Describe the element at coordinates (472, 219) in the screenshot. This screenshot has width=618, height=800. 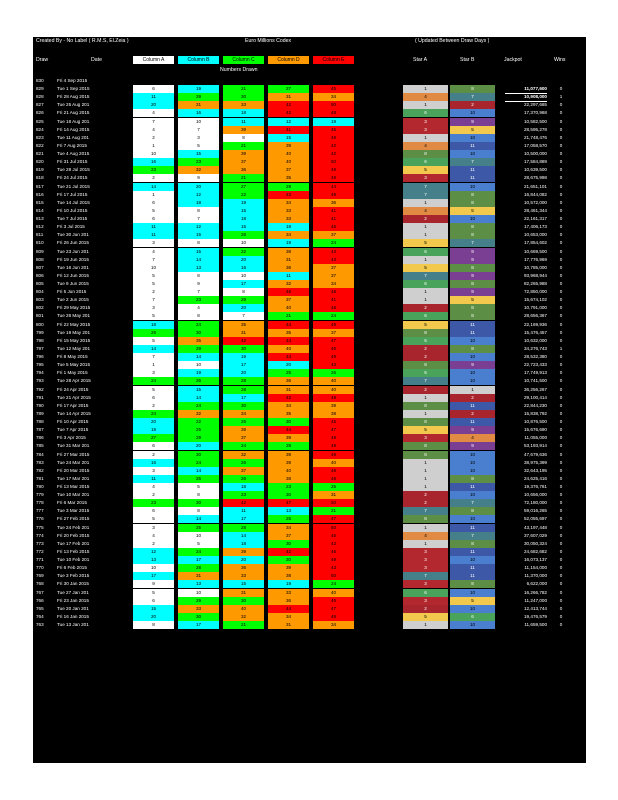
I see `star-cell: 10` at that location.